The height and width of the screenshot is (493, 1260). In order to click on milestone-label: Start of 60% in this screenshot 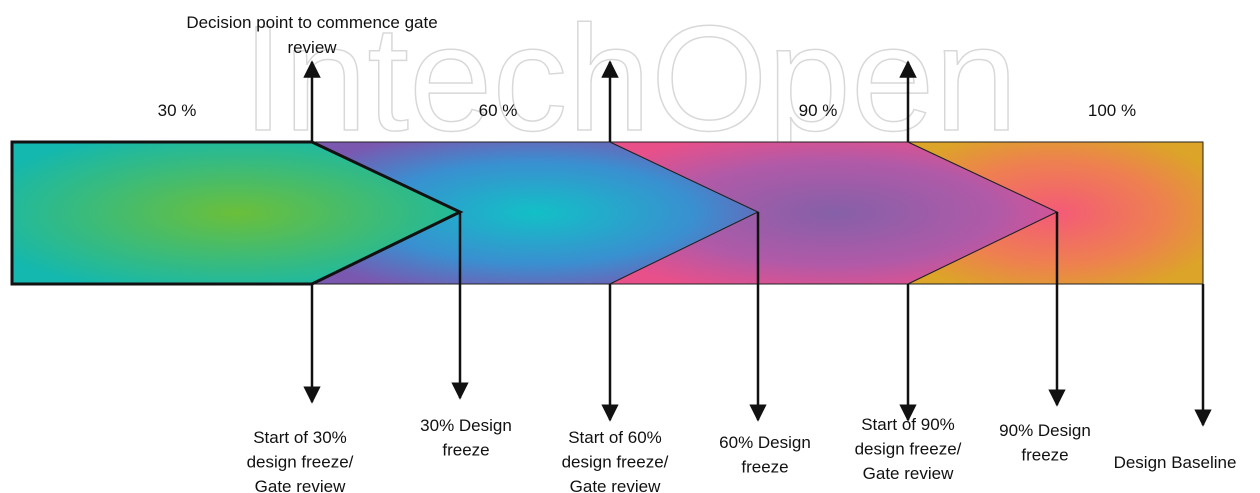, I will do `click(615, 437)`.